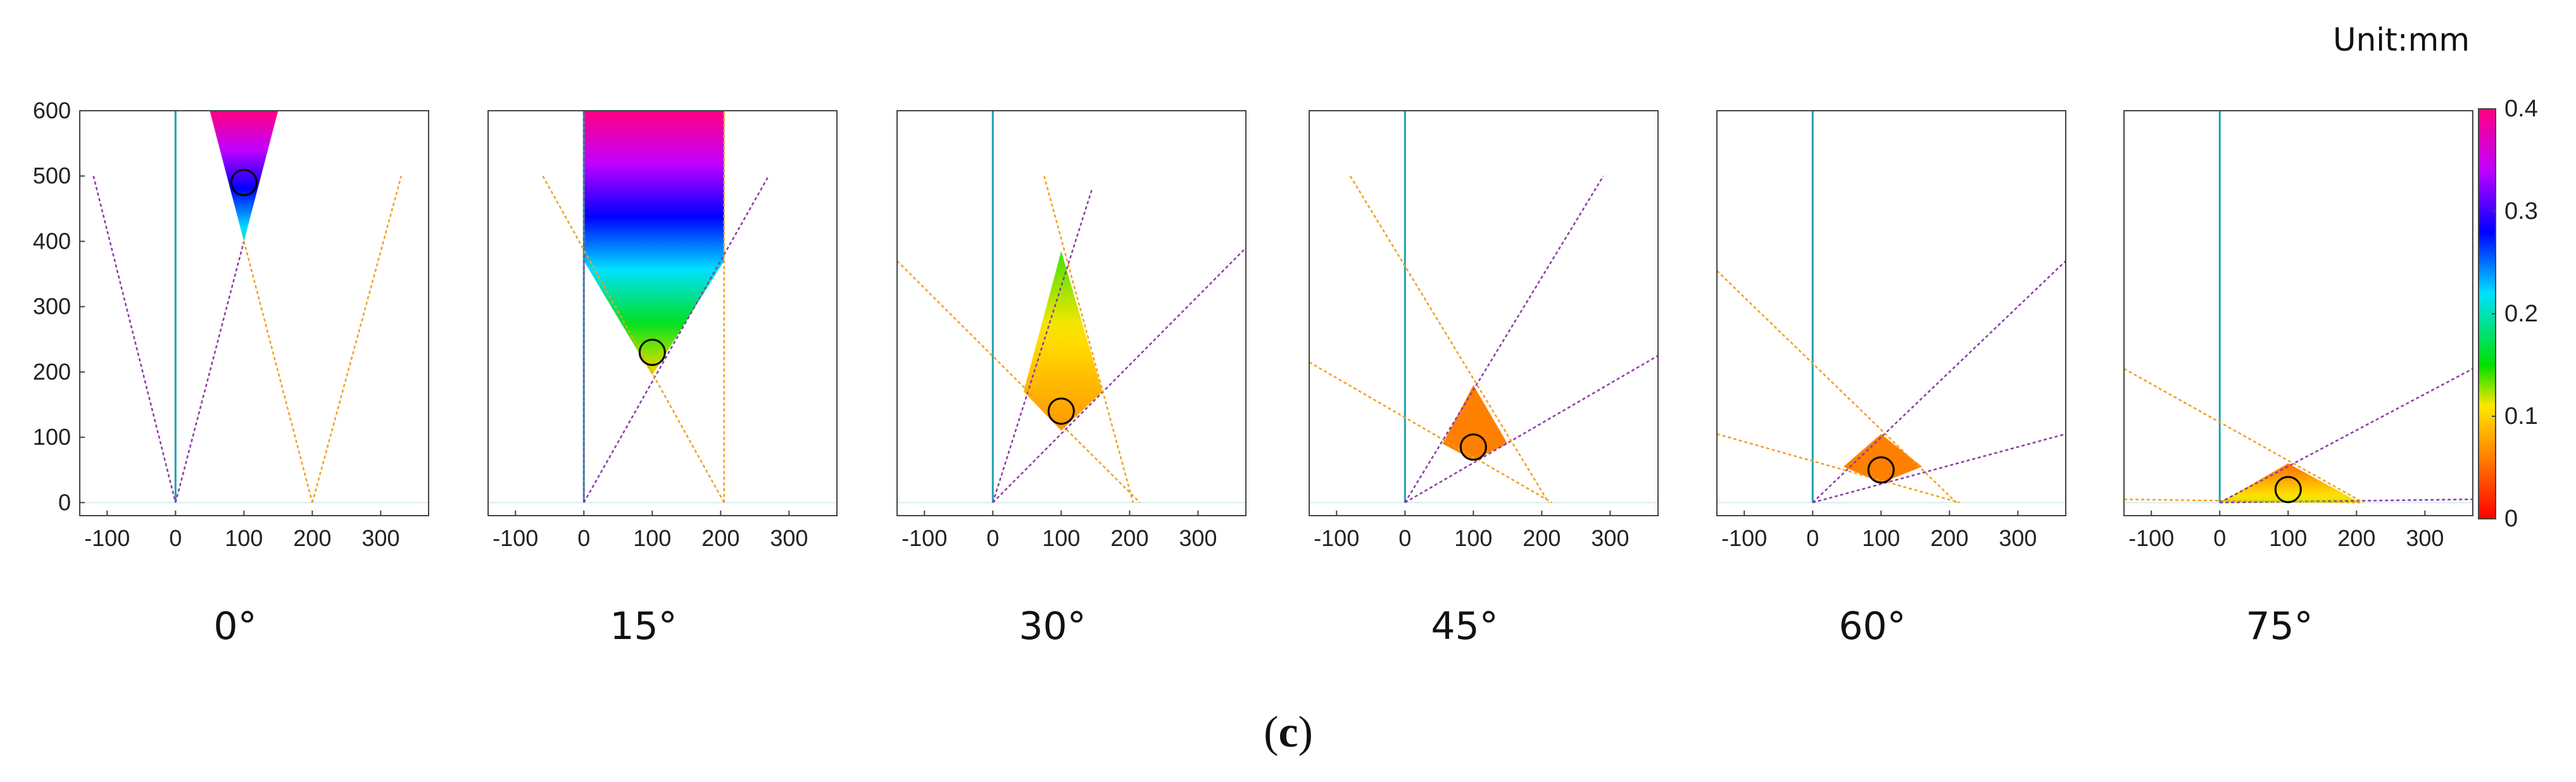  I want to click on y-tick-label: 100, so click(52, 437).